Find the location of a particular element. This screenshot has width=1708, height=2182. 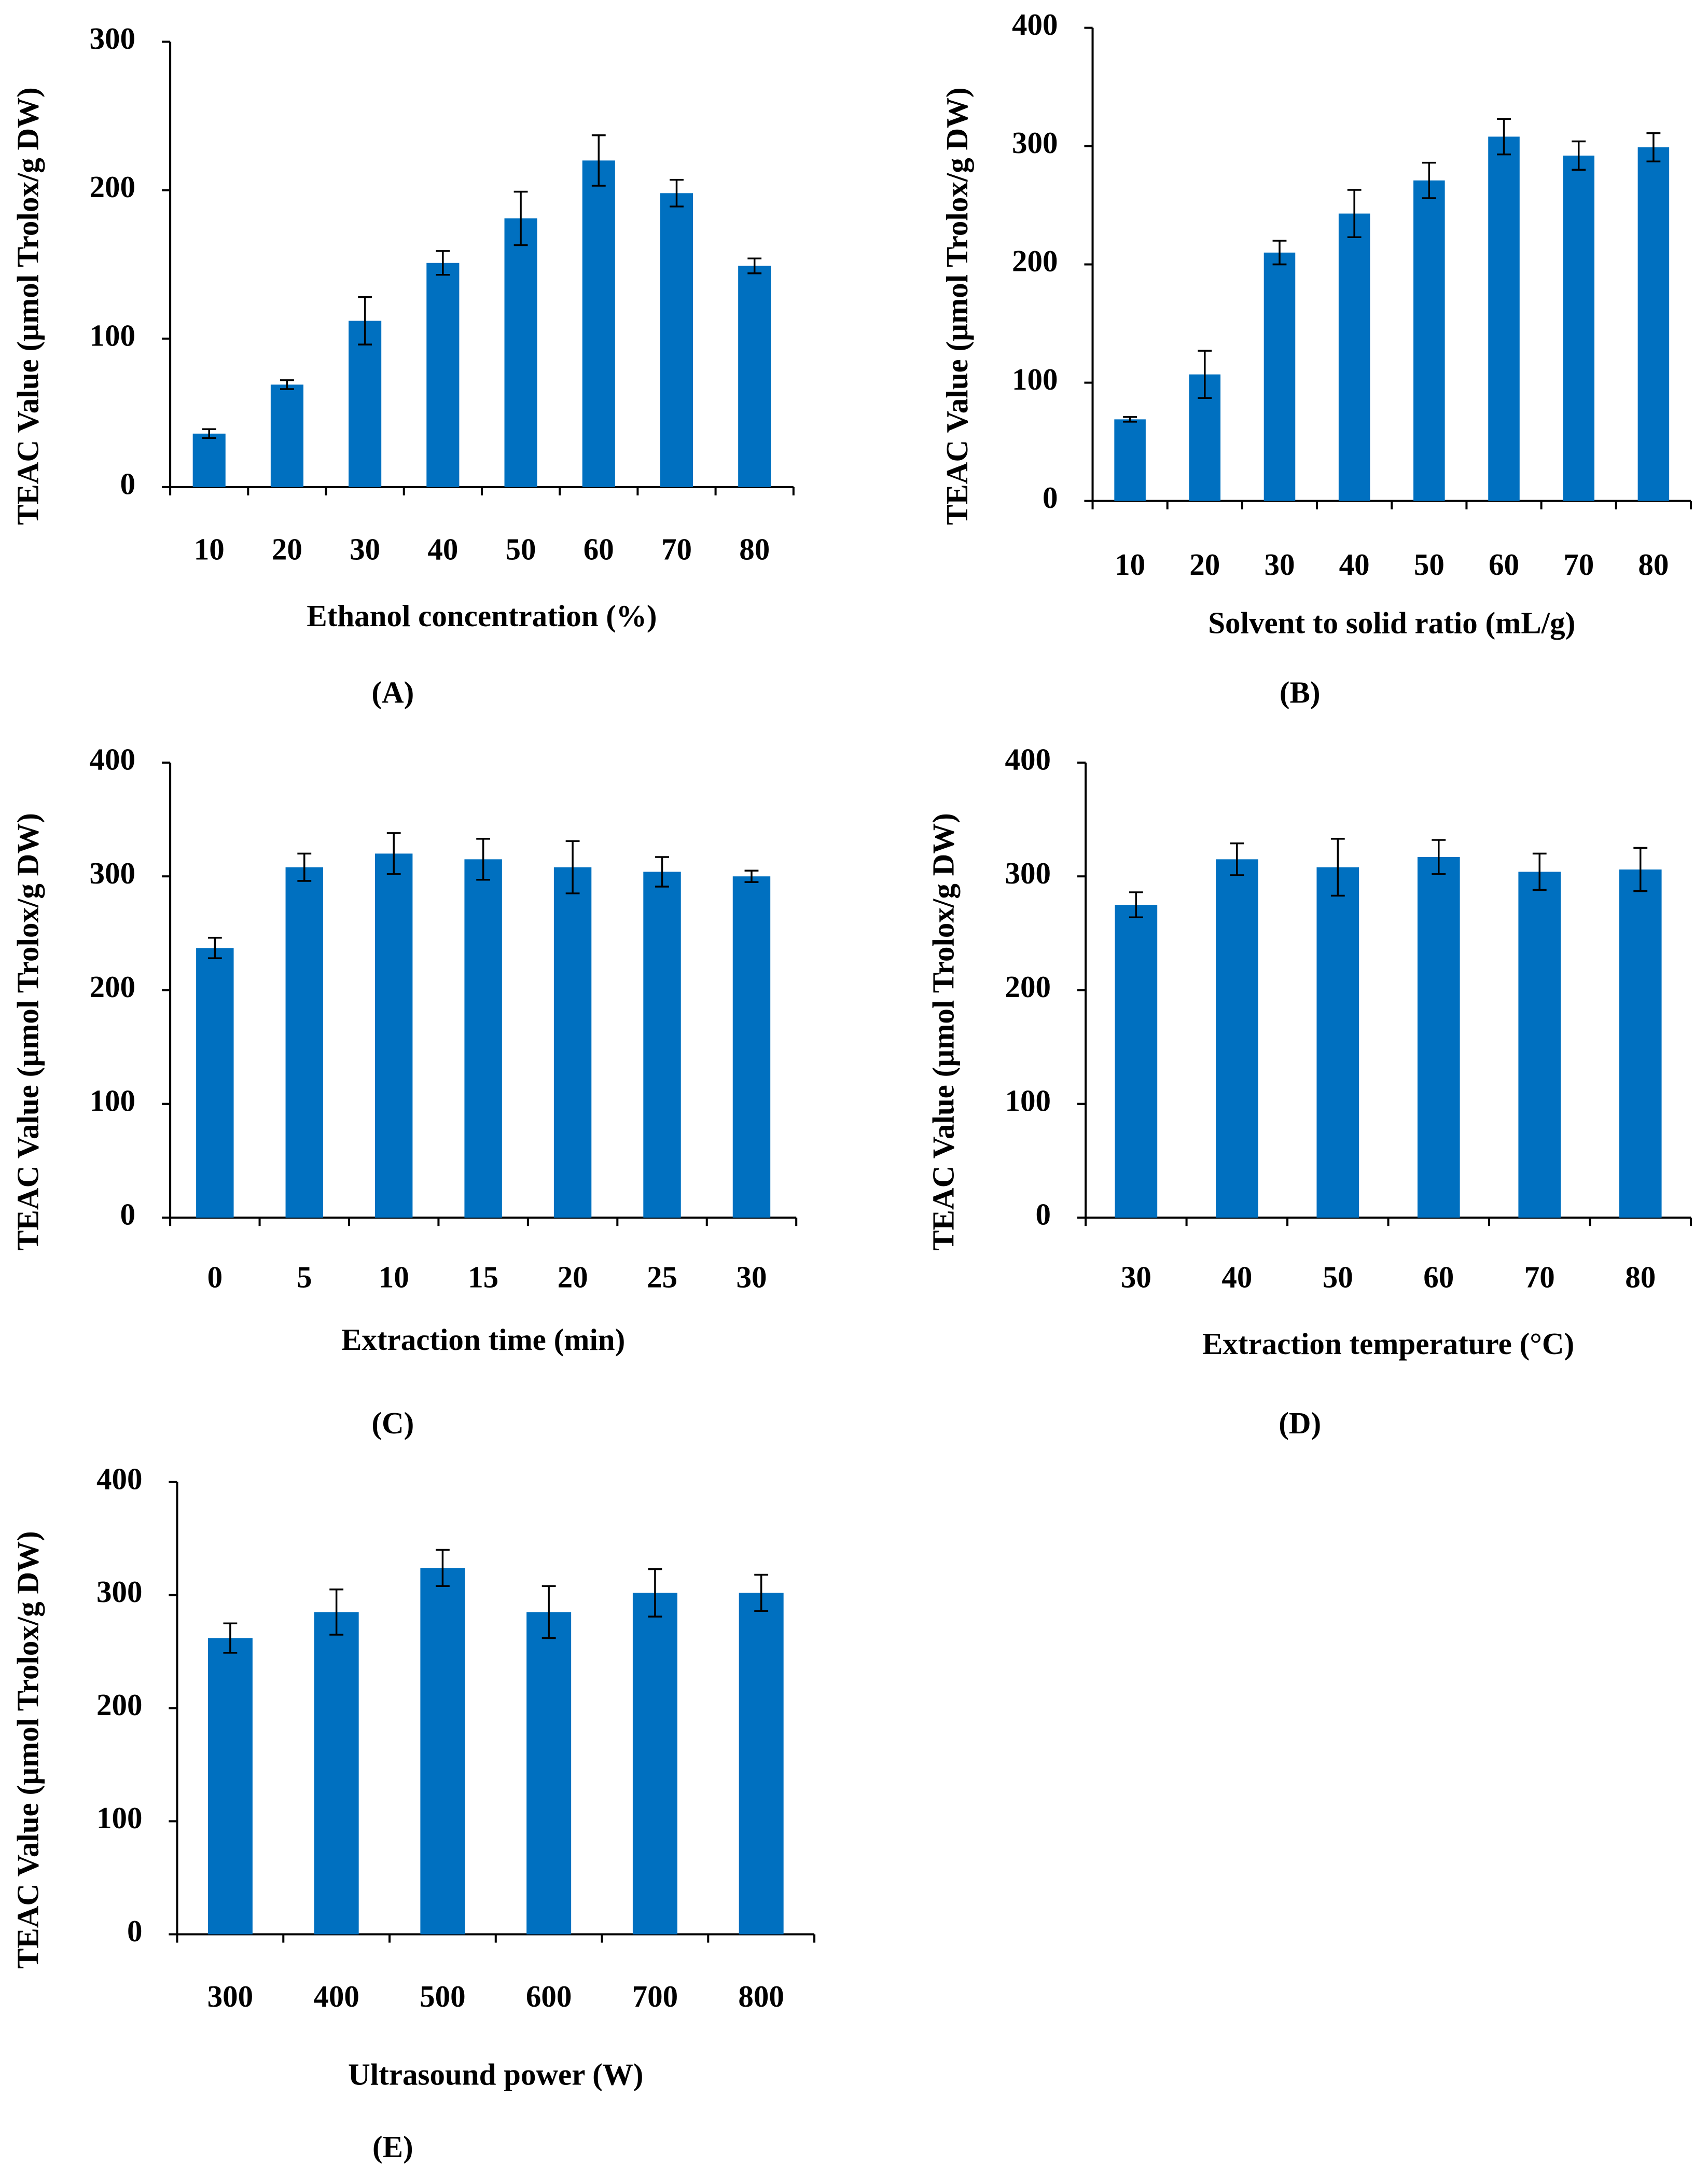

x-tick-label: 600 is located at coordinates (549, 1996).